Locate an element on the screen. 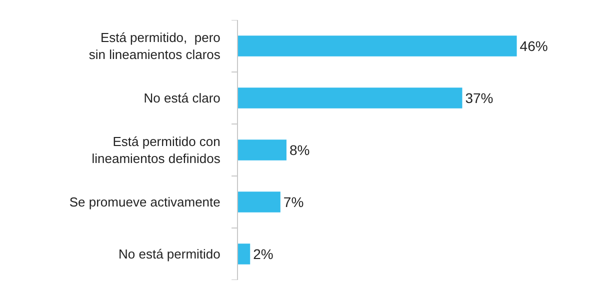 The image size is (600, 300). y-tick-label: Se promueve activamente is located at coordinates (144, 202).